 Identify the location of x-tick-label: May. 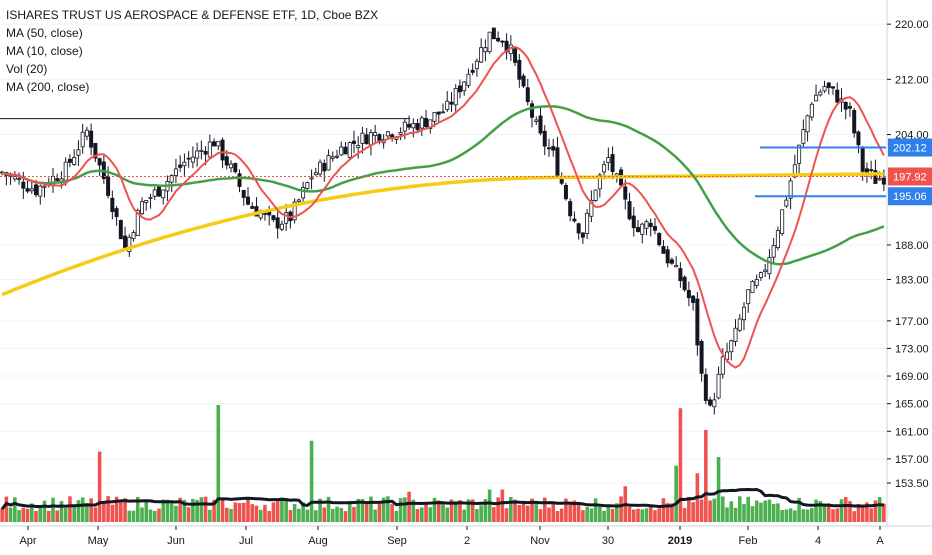
(98, 541).